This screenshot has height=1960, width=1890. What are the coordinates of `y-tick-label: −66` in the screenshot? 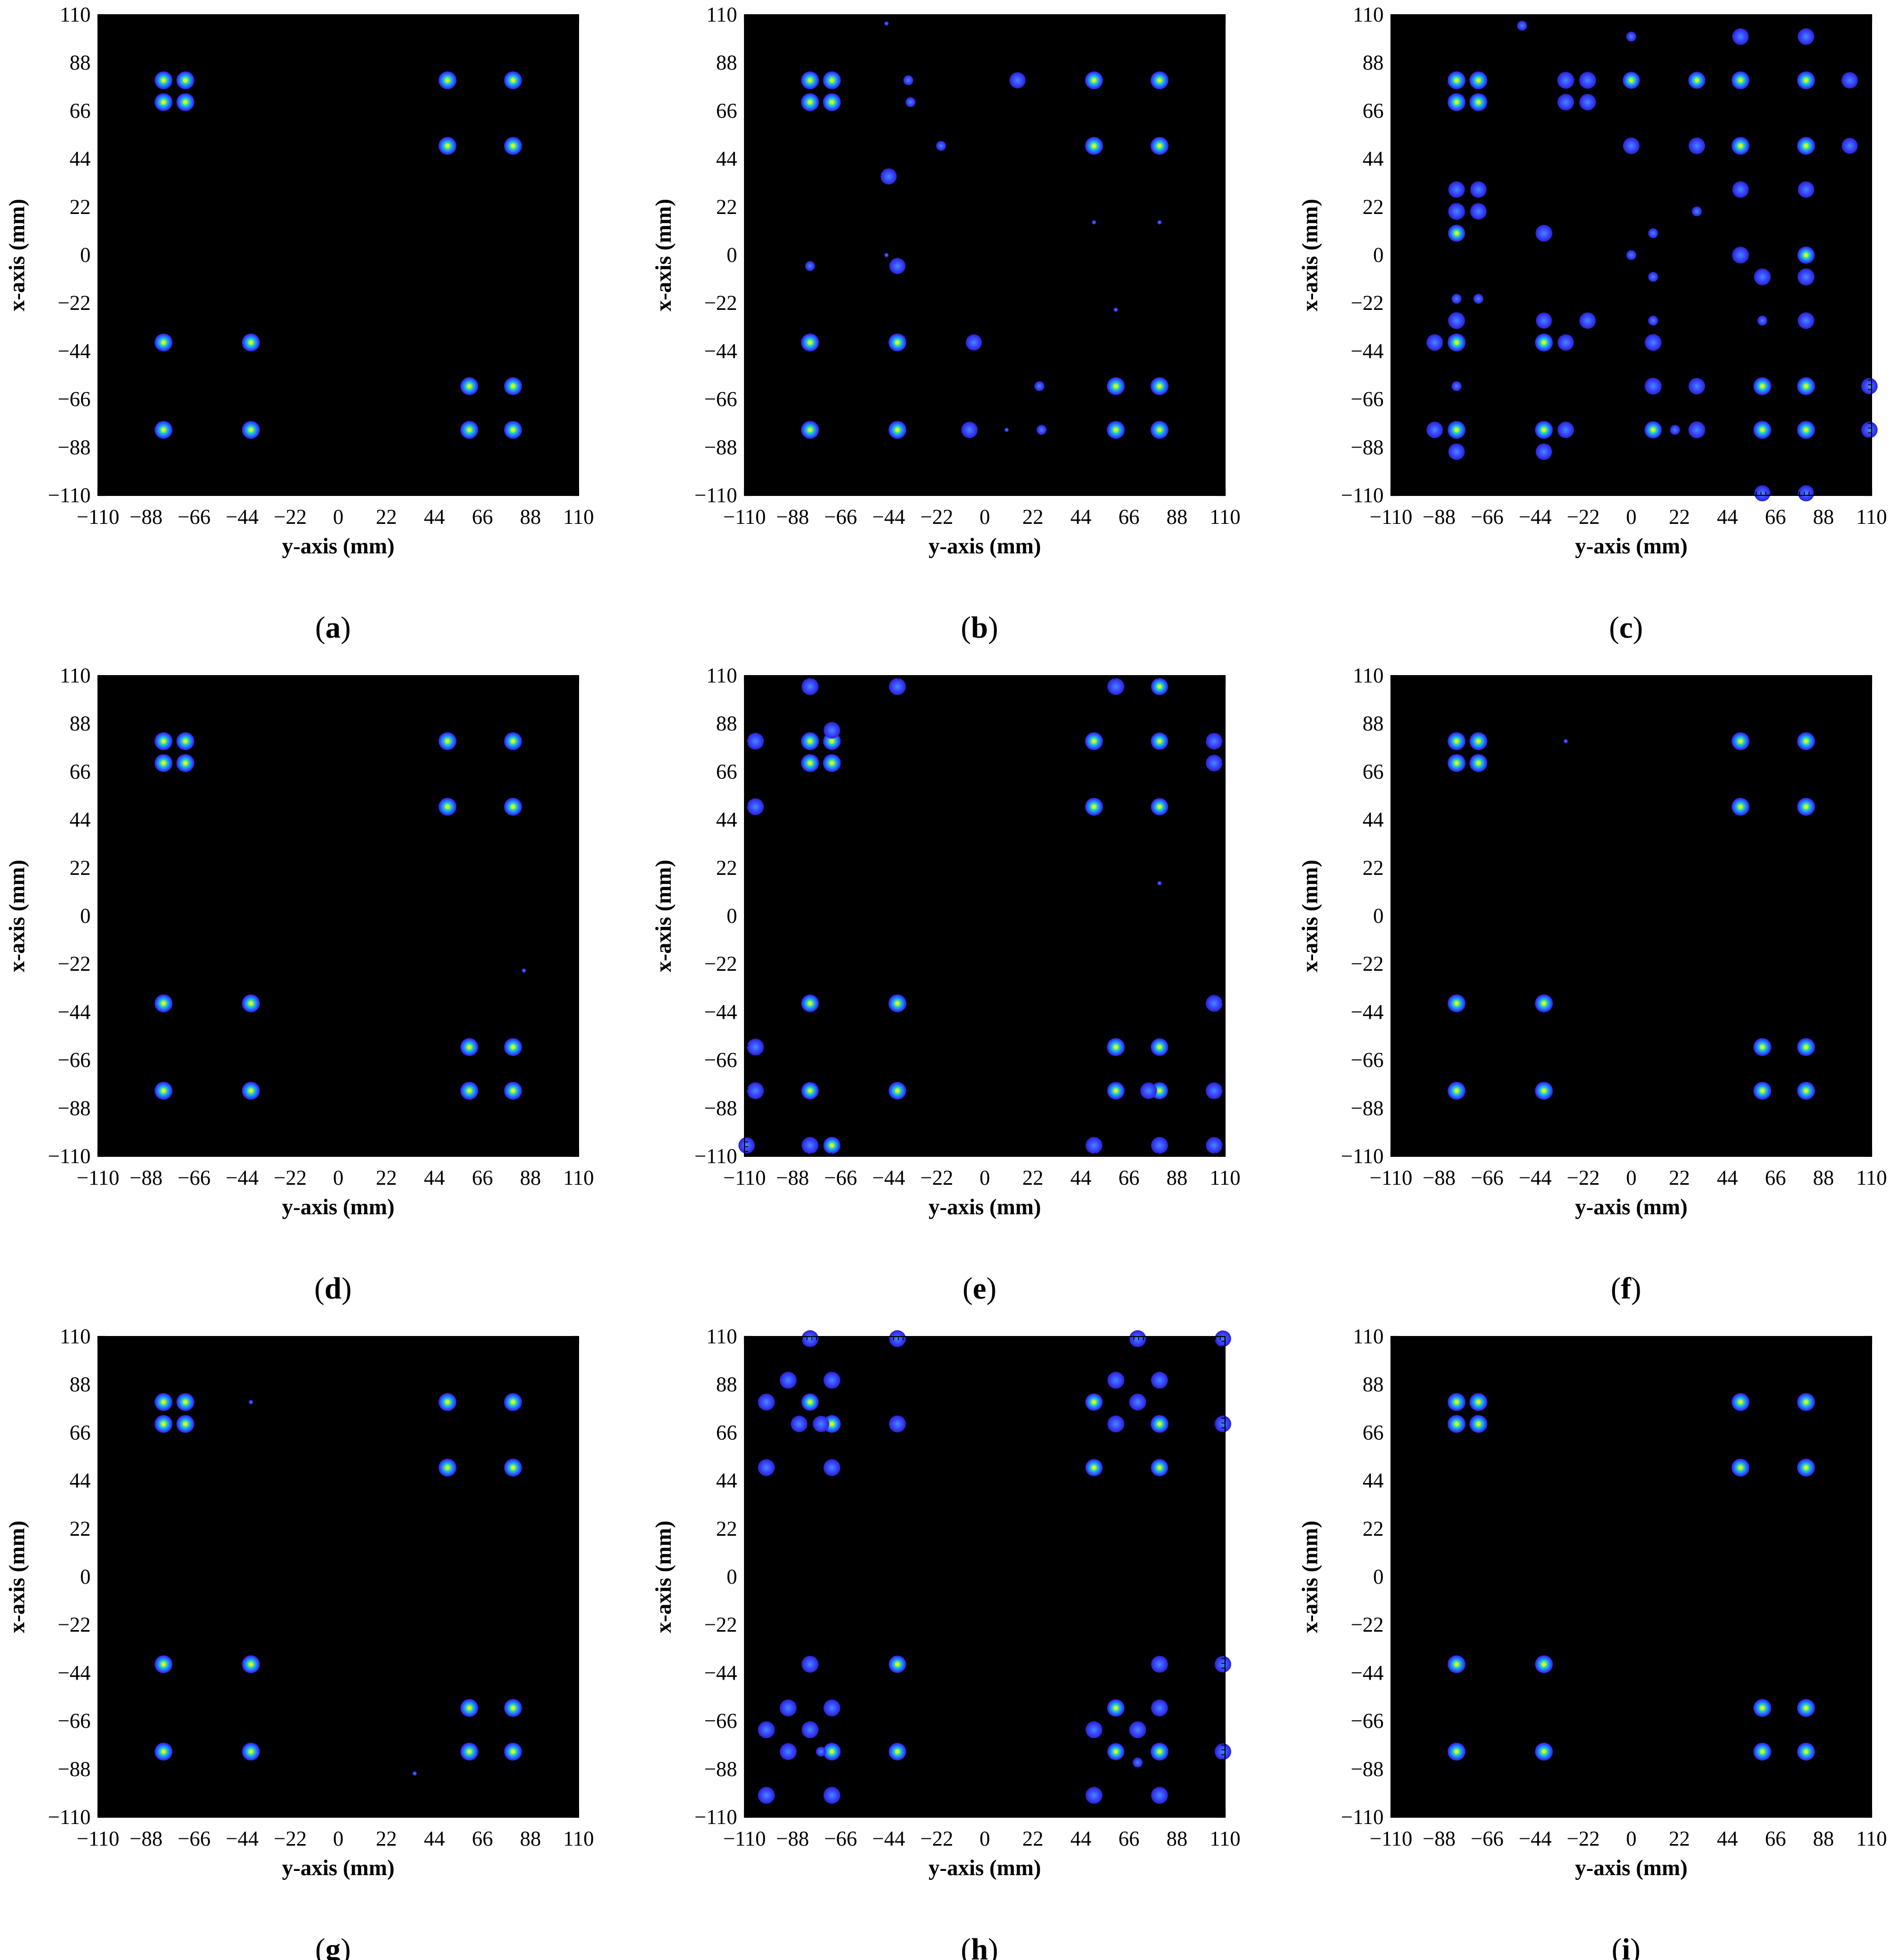 It's located at (74, 1721).